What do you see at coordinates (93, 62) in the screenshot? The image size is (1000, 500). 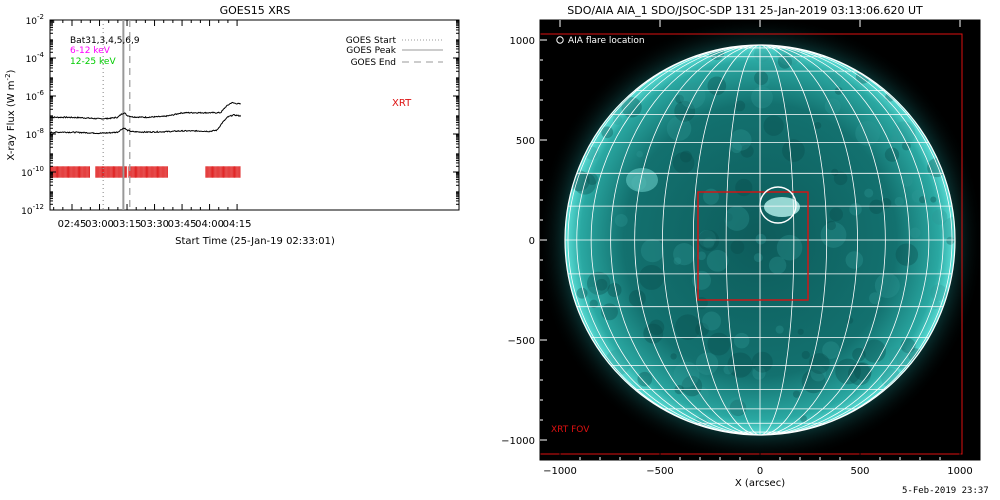 I see `legend-12-25-kev: 12-25 keV` at bounding box center [93, 62].